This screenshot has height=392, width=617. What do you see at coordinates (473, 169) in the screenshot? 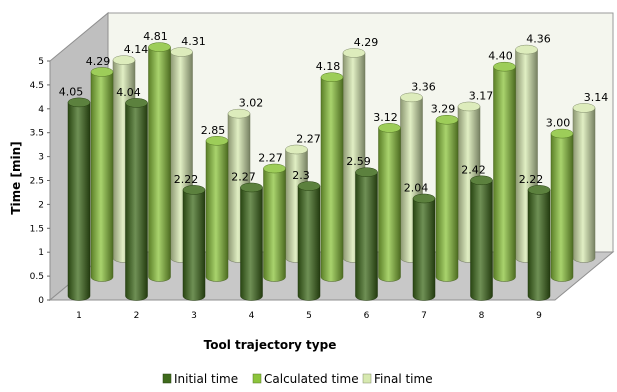
I see `data-label: 2.42` at bounding box center [473, 169].